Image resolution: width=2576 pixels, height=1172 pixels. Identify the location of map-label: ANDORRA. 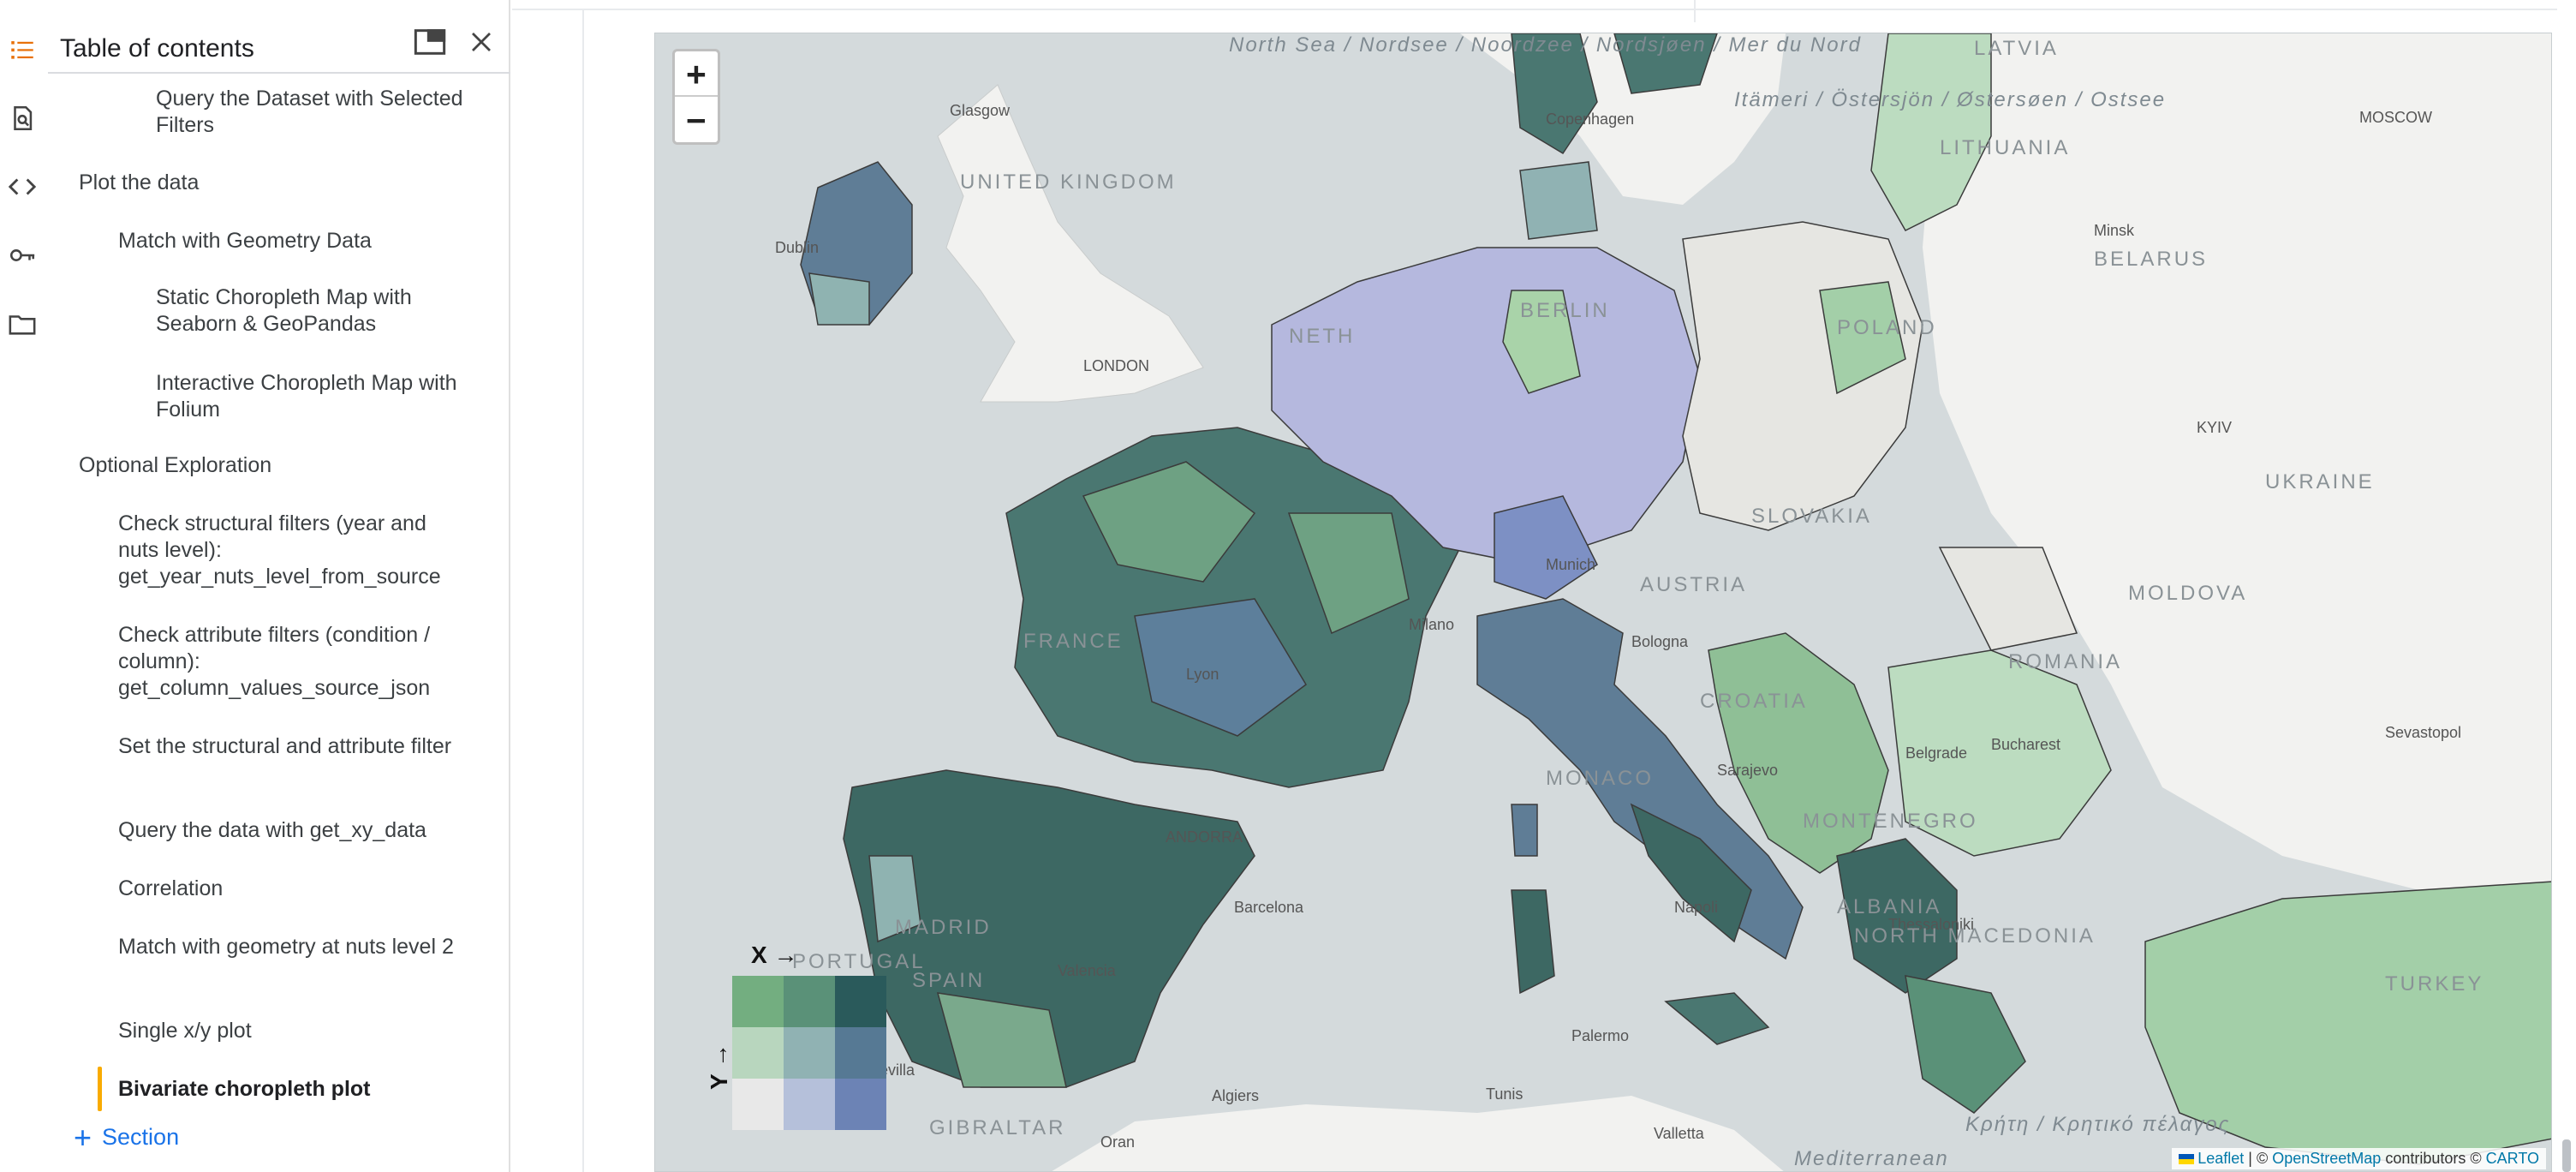
(1204, 837).